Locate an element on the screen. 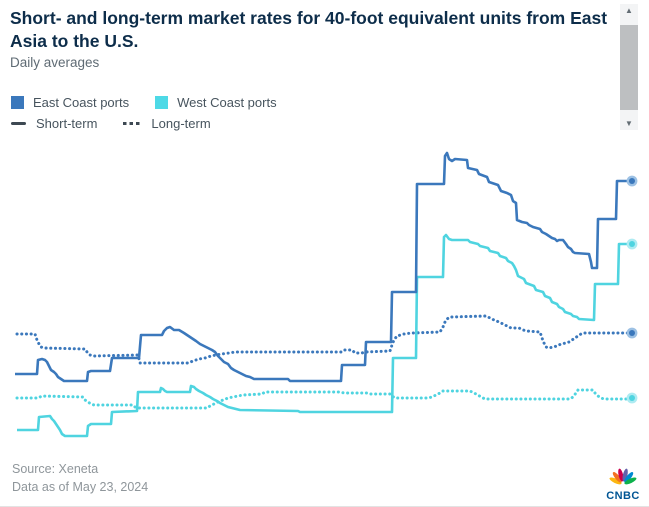 The width and height of the screenshot is (649, 507). east-coast-long-term-end-marker is located at coordinates (632, 333).